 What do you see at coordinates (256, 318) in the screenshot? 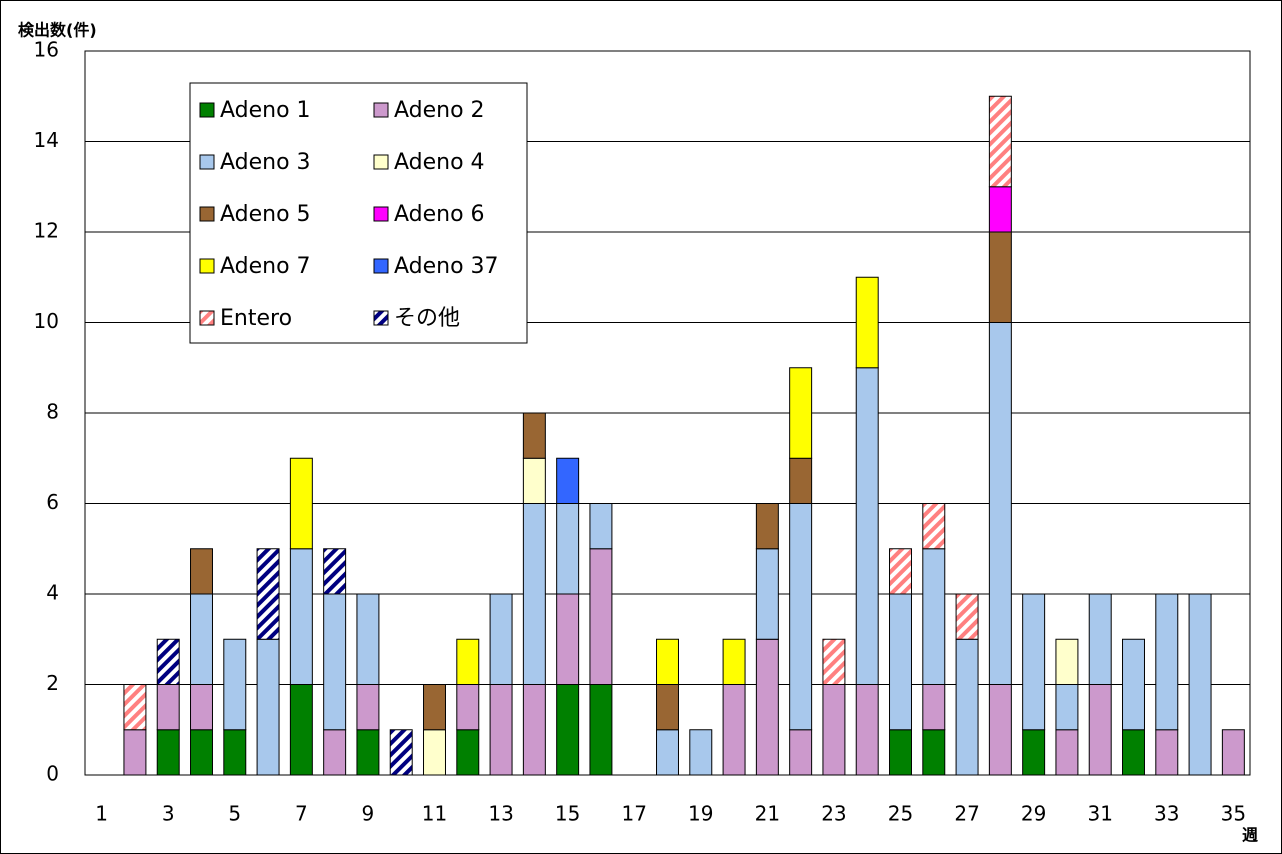
I see `legend-label: Entero` at bounding box center [256, 318].